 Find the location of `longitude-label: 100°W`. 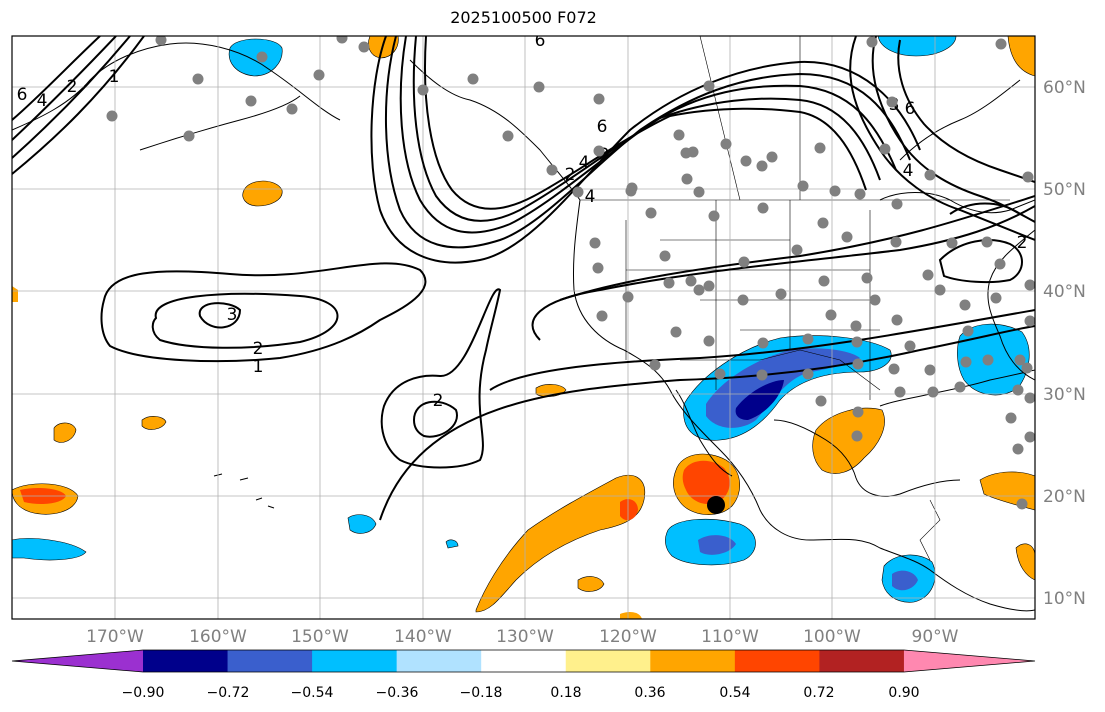

longitude-label: 100°W is located at coordinates (832, 637).